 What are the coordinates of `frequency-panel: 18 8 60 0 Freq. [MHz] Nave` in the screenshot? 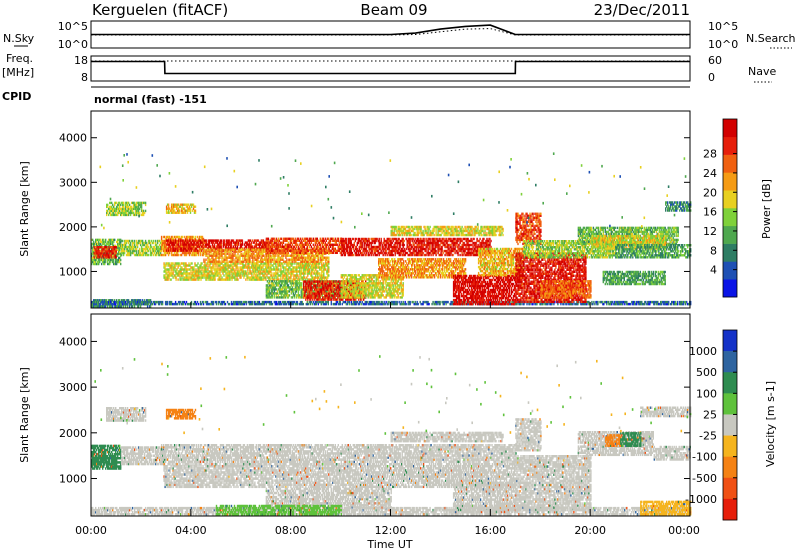 It's located at (389, 68).